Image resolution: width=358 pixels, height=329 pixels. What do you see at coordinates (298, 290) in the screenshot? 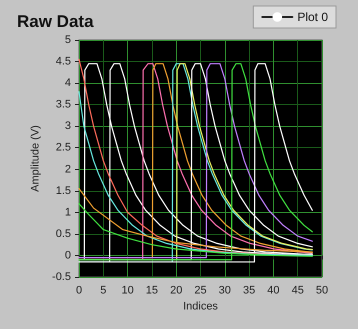
I see `x-tick-label: 45` at bounding box center [298, 290].